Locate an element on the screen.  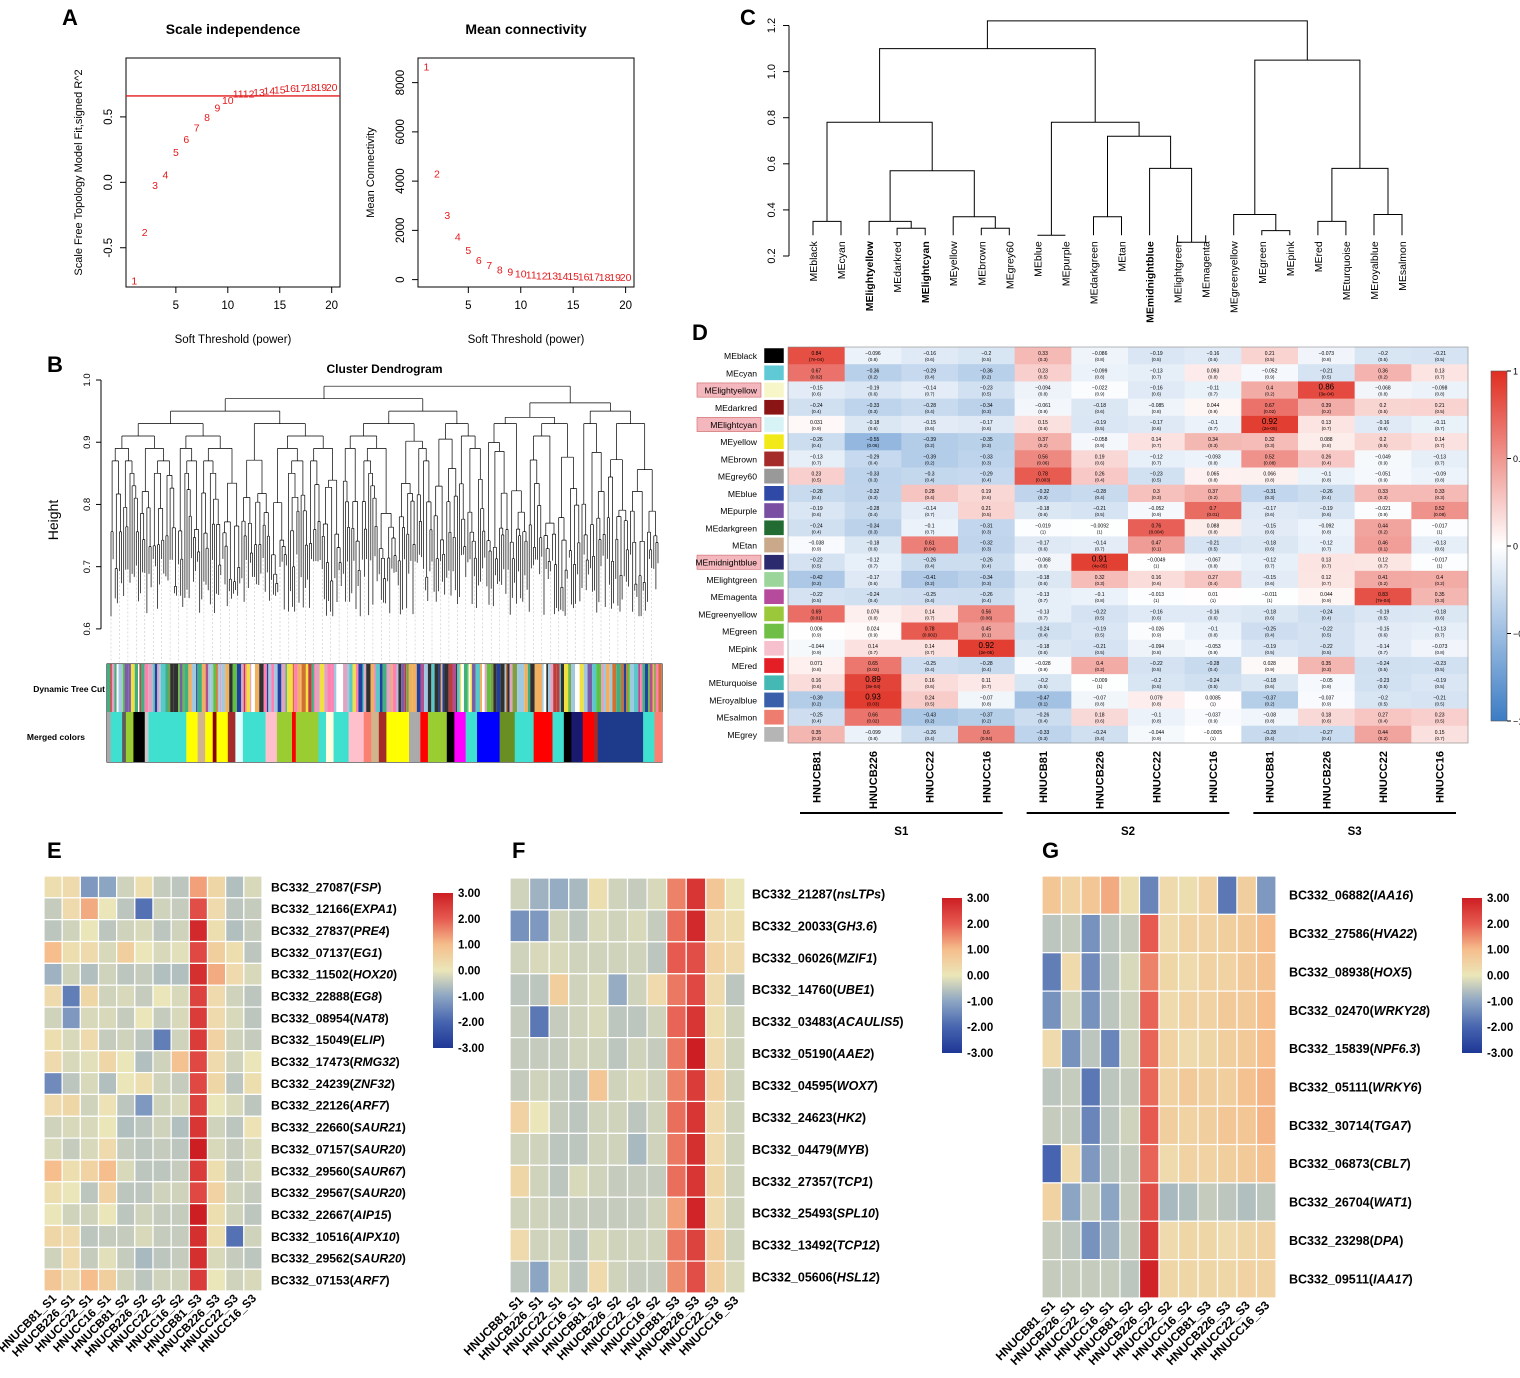
cell-value: −0.099 is located at coordinates (1100, 371).